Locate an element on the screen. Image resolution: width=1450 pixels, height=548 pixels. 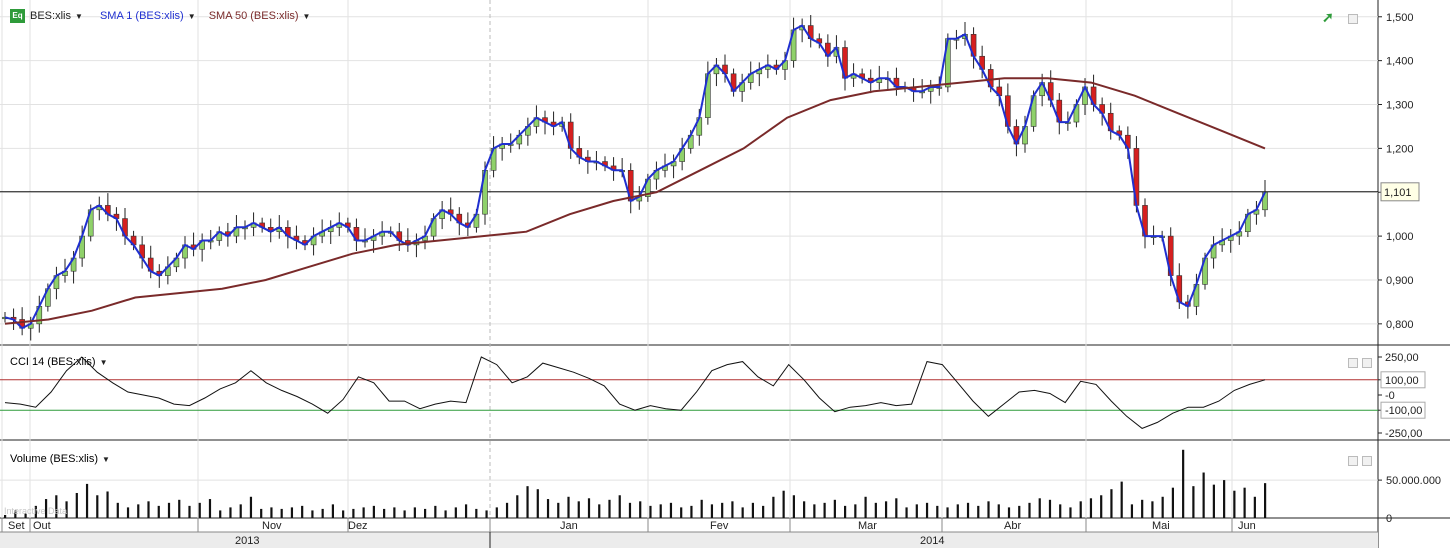
month-label: Abr is located at coordinates (1012, 526).